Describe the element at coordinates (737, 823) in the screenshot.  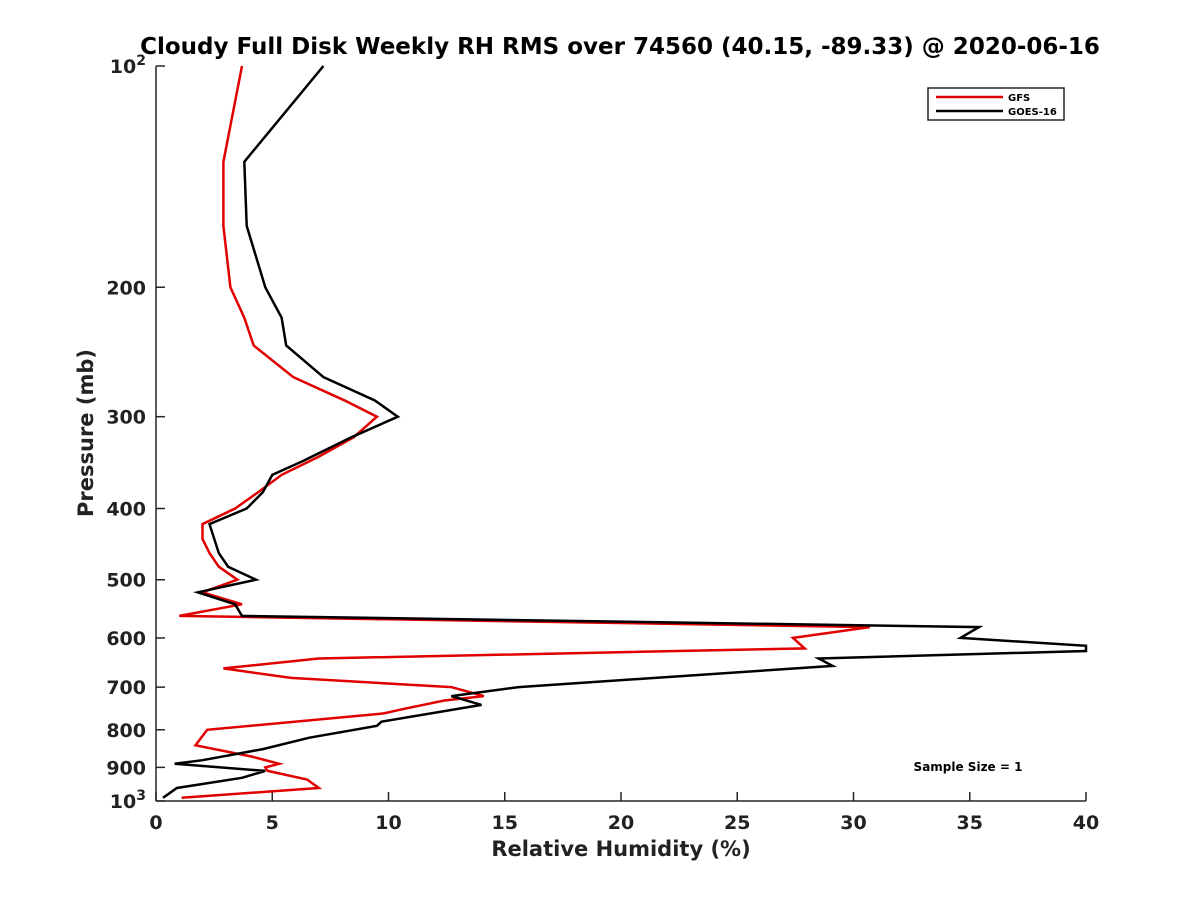
I see `x-tick-label: 25` at that location.